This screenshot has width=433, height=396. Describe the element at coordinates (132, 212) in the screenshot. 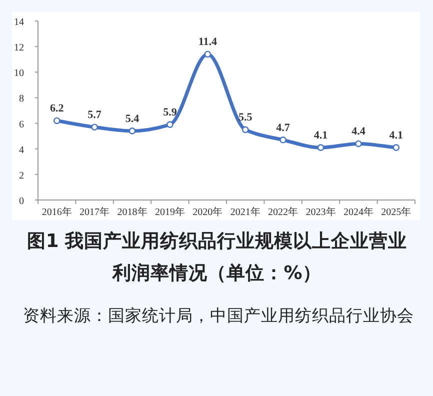

I see `x-tick-label: 2018年` at that location.